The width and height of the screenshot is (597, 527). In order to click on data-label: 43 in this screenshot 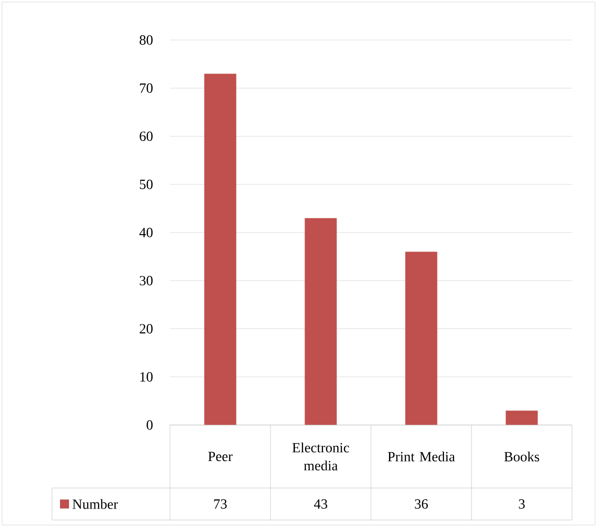, I will do `click(321, 504)`.